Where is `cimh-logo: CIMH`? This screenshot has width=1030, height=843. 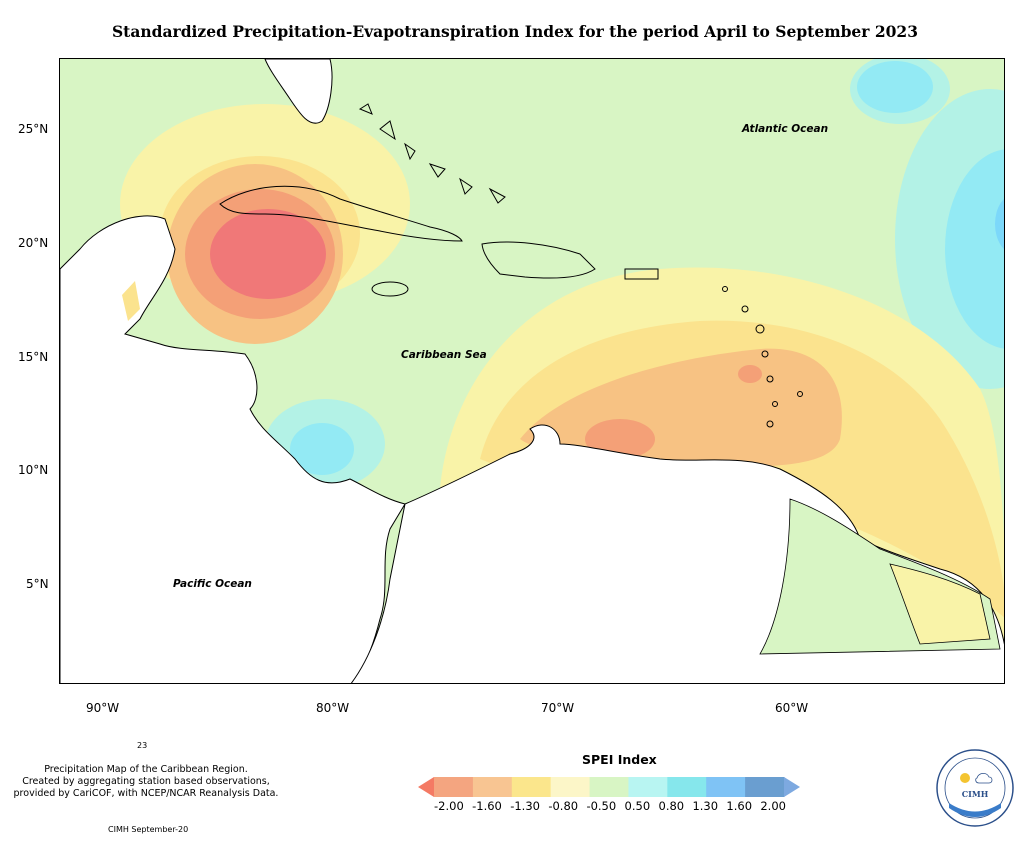
cimh-logo: CIMH is located at coordinates (975, 788).